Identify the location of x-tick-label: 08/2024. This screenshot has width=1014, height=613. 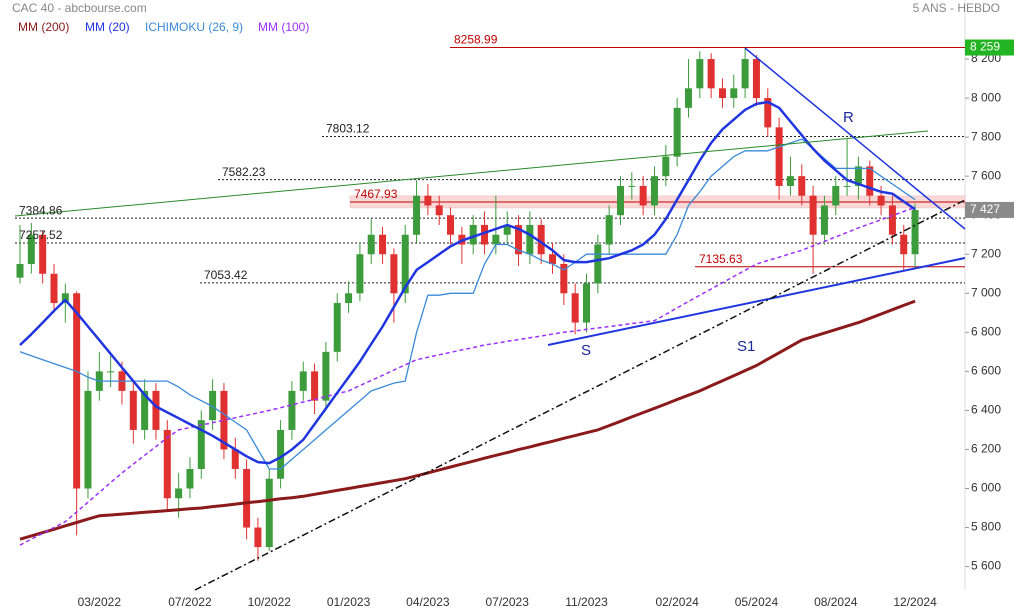
(836, 602).